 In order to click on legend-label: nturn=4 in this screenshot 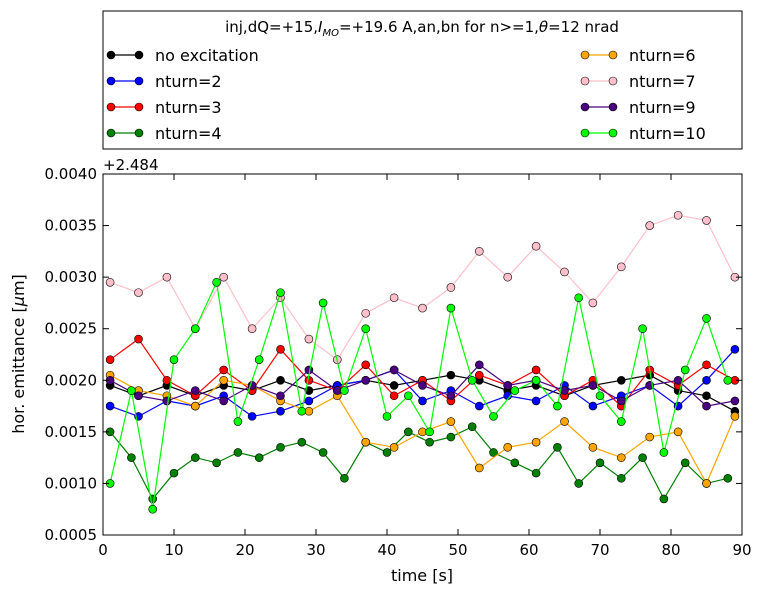, I will do `click(188, 133)`.